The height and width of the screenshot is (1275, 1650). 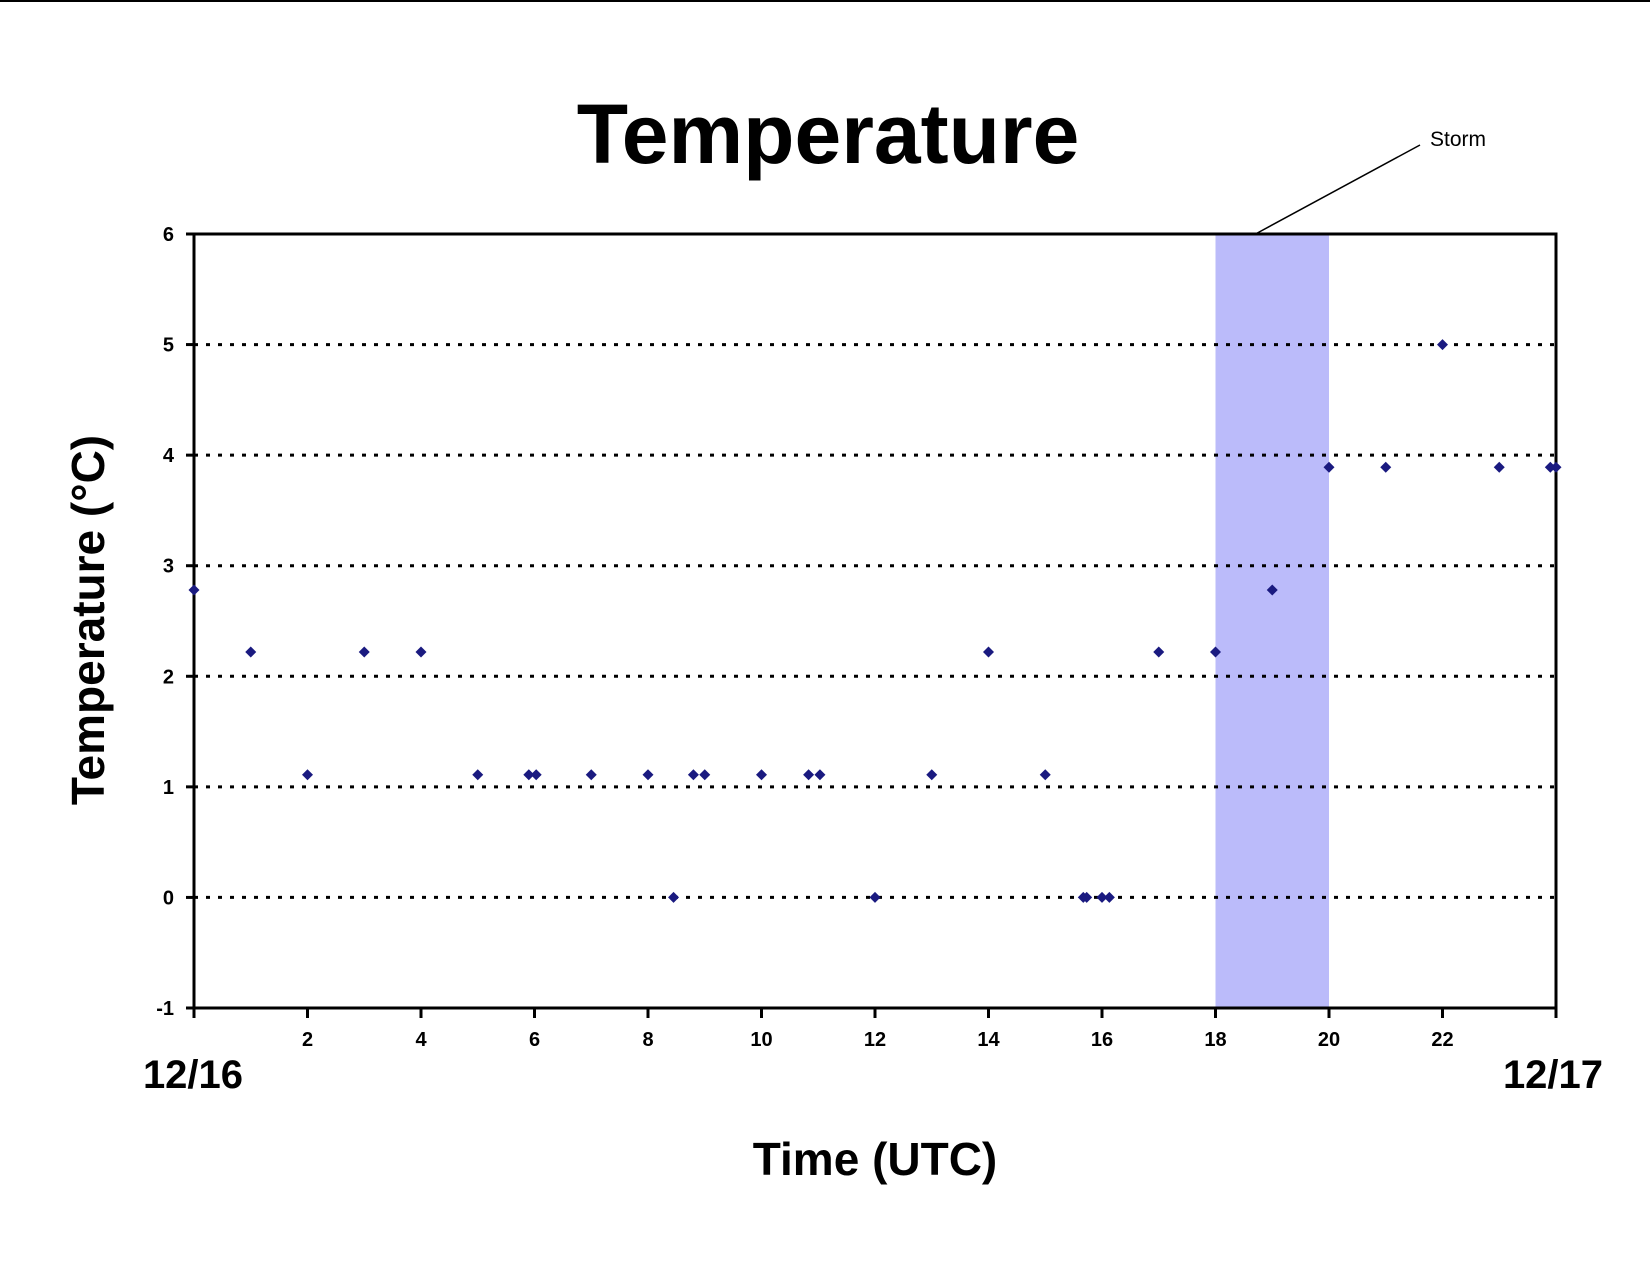 I want to click on storm-band-layer, so click(x=1272, y=621).